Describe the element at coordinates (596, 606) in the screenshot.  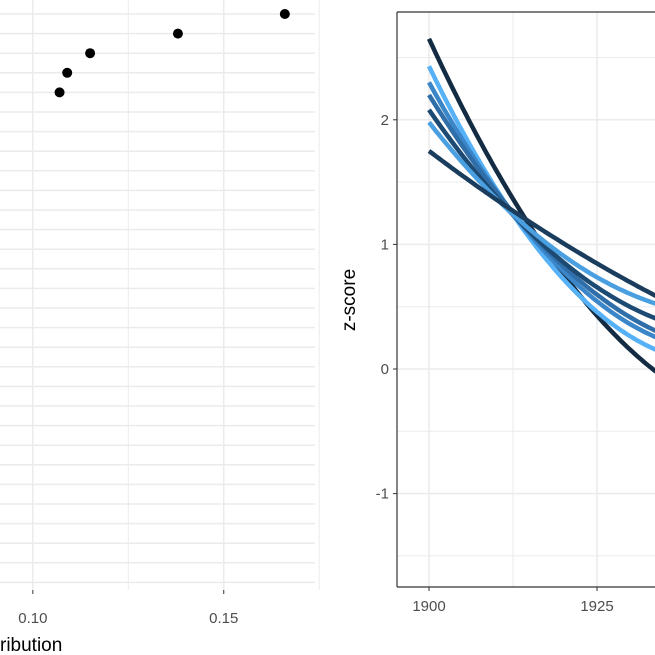
I see `right-x-tick-label: 1925` at that location.